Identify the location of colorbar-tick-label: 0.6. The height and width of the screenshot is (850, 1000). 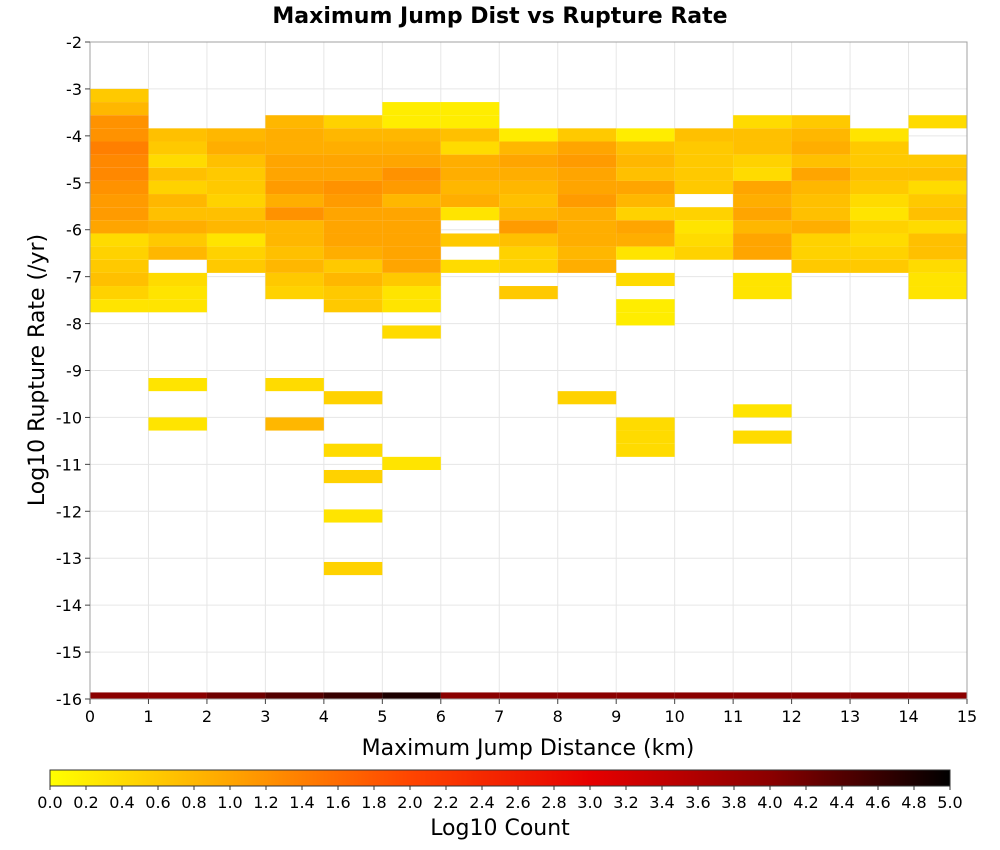
(157, 802).